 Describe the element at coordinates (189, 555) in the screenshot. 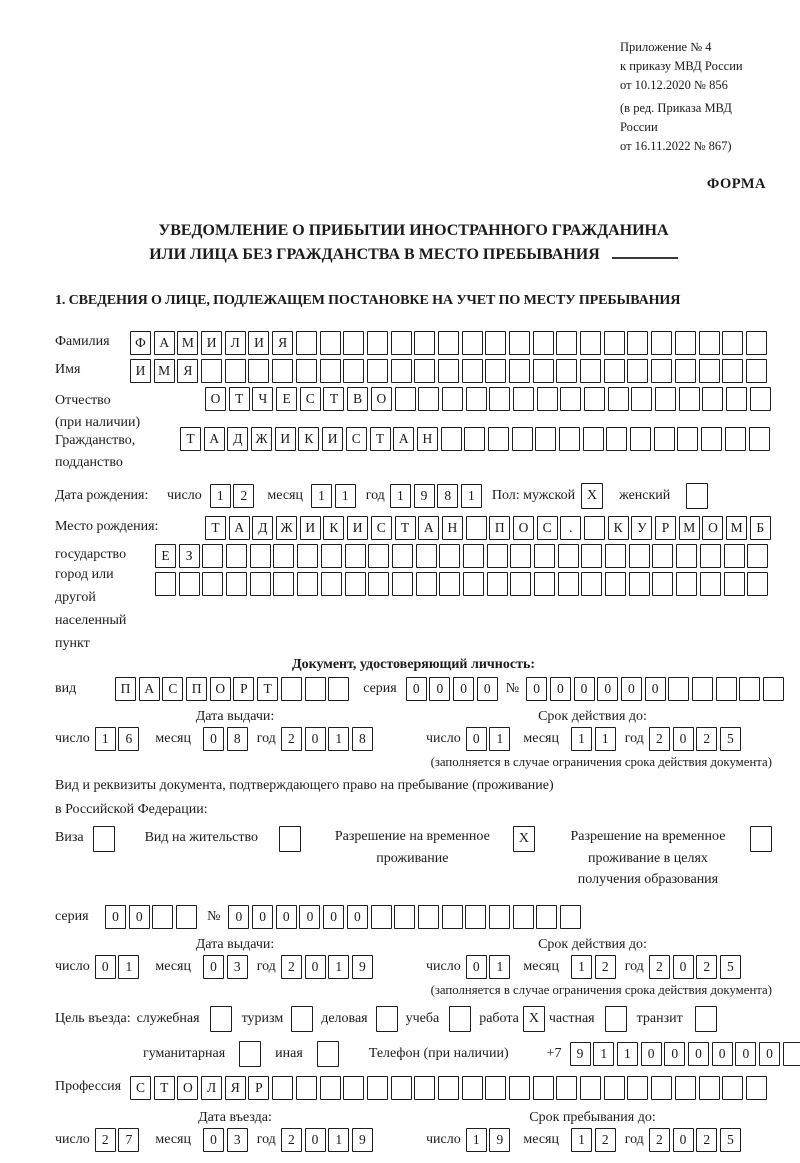

I see `char-cell: З` at that location.